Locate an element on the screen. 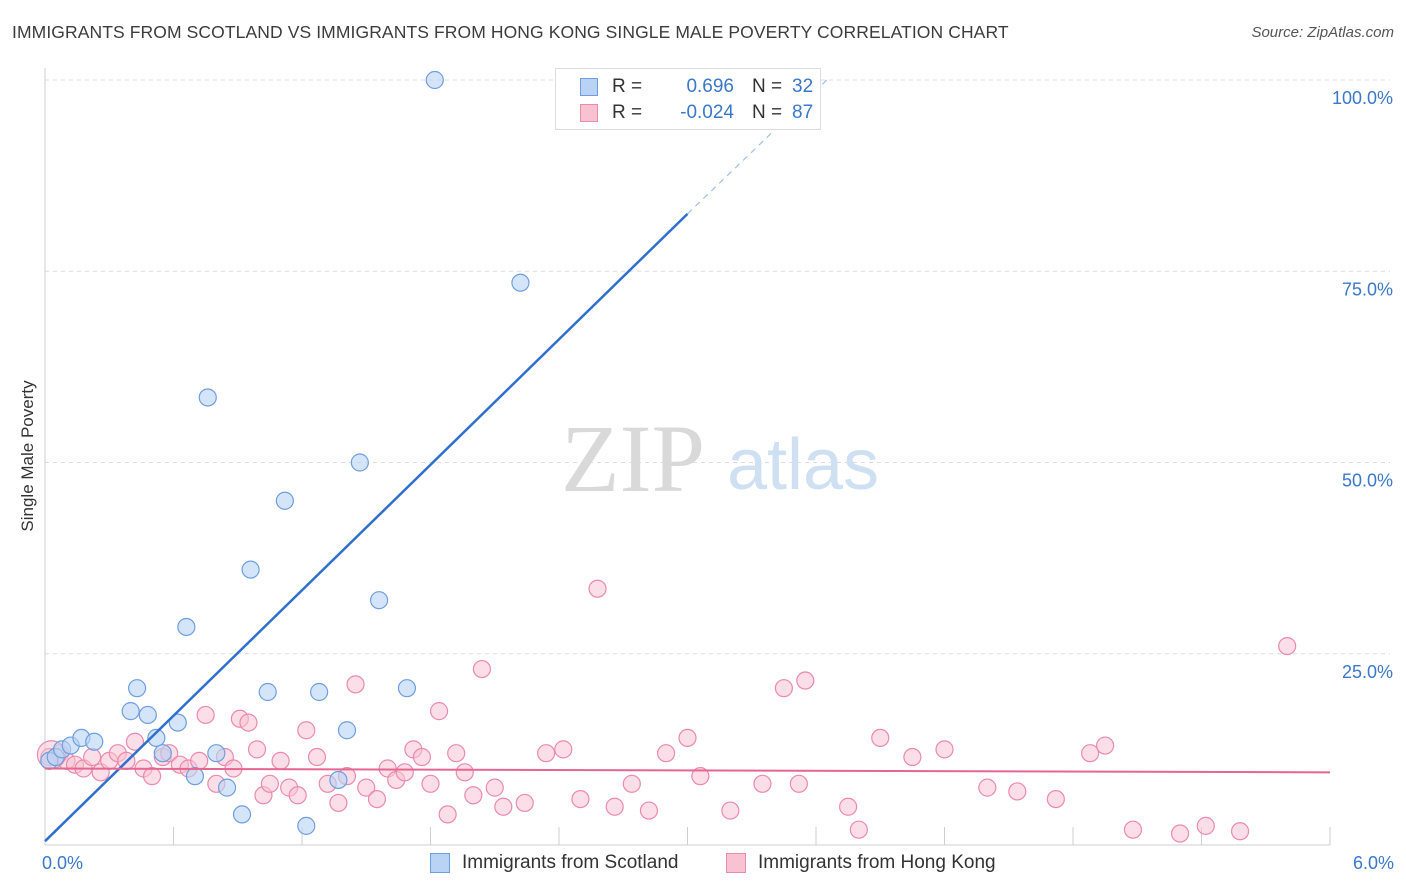  hongkong-swatch is located at coordinates (589, 113).